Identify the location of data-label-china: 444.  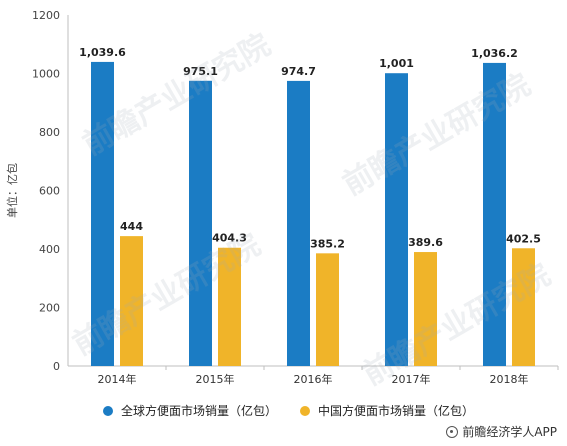
(131, 226).